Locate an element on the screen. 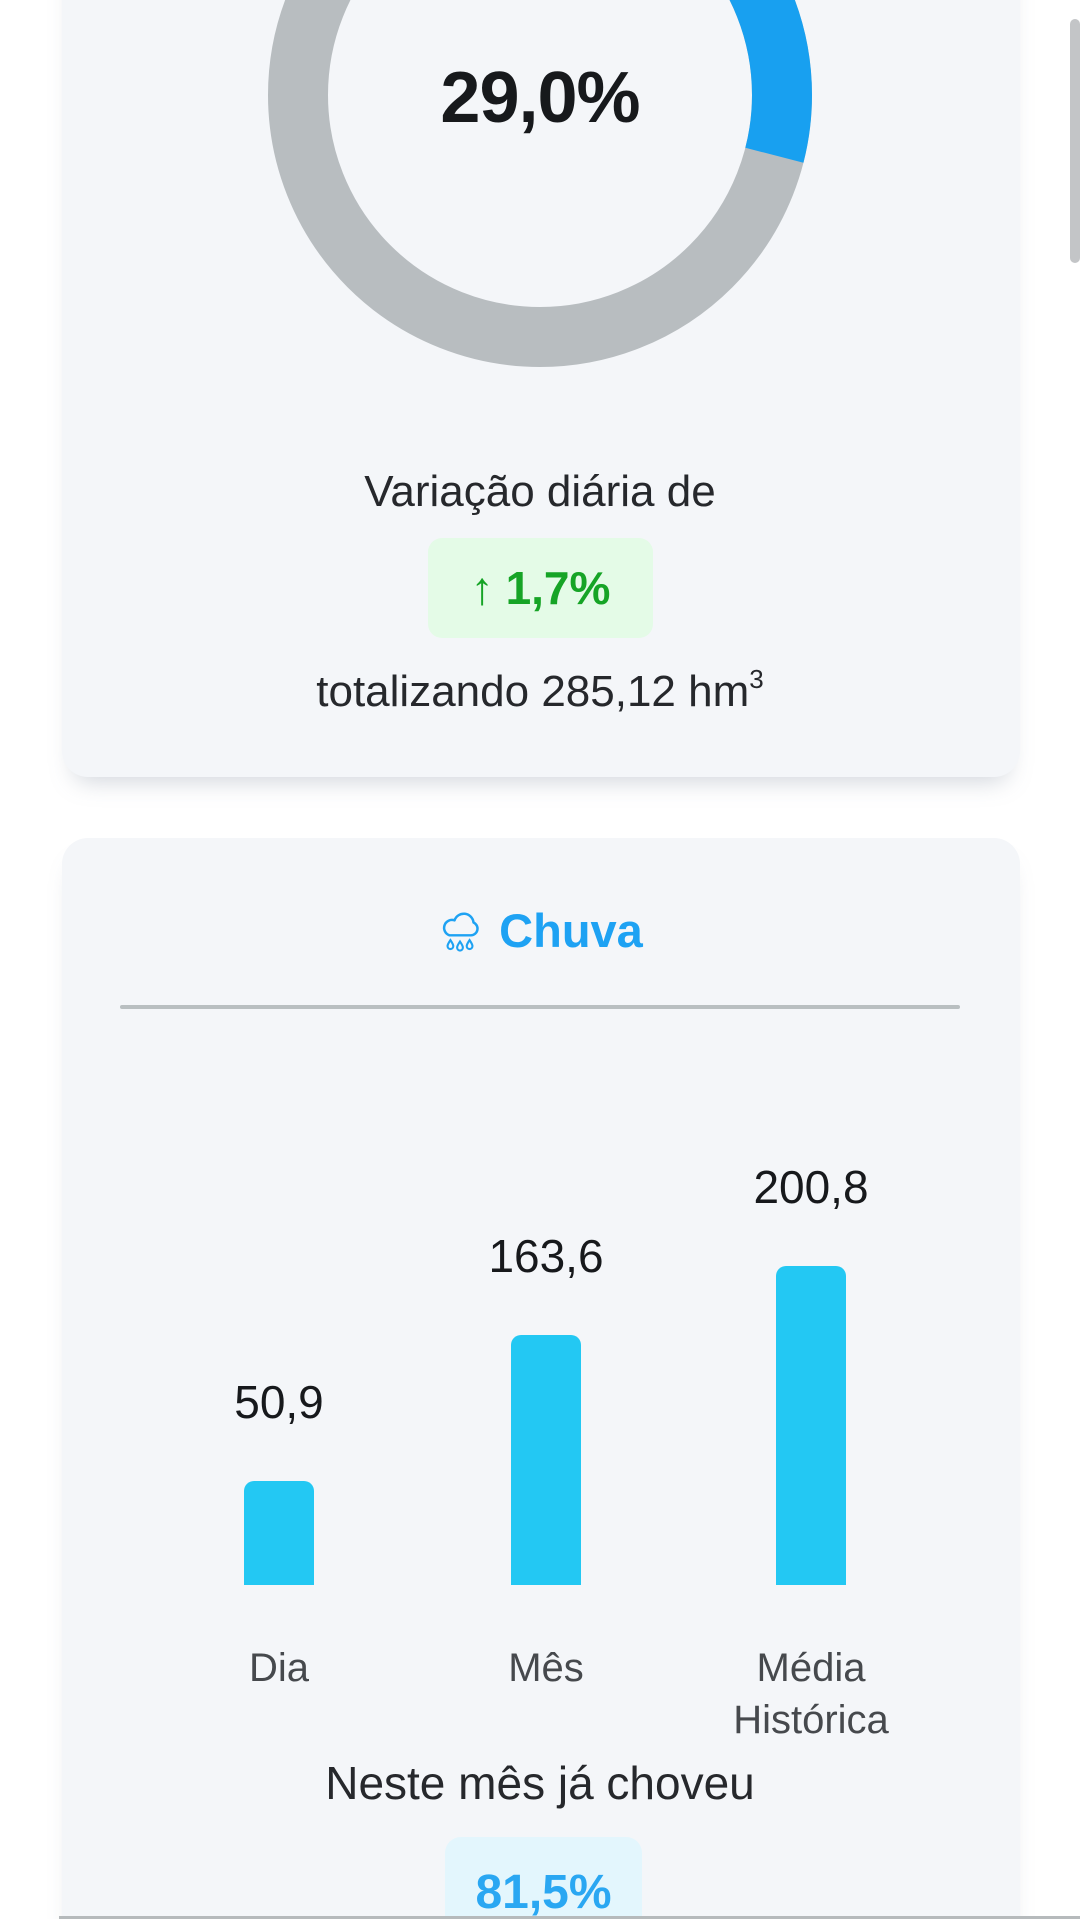 The width and height of the screenshot is (1080, 1919). donut-chart is located at coordinates (540, 183).